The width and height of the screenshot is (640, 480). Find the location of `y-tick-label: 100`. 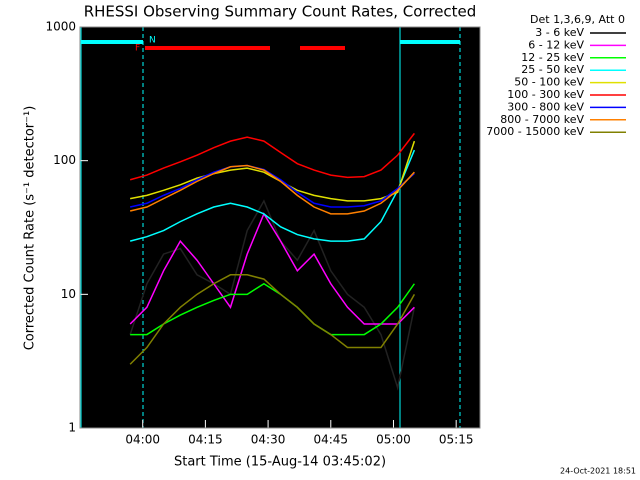

y-tick-label: 100 is located at coordinates (64, 160).